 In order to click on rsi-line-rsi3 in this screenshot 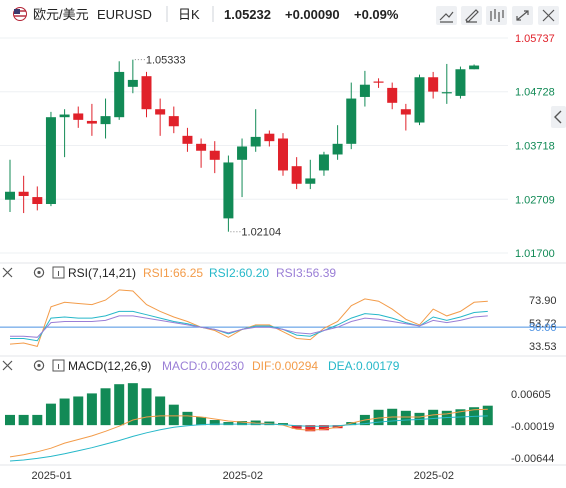, I will do `click(249, 326)`.